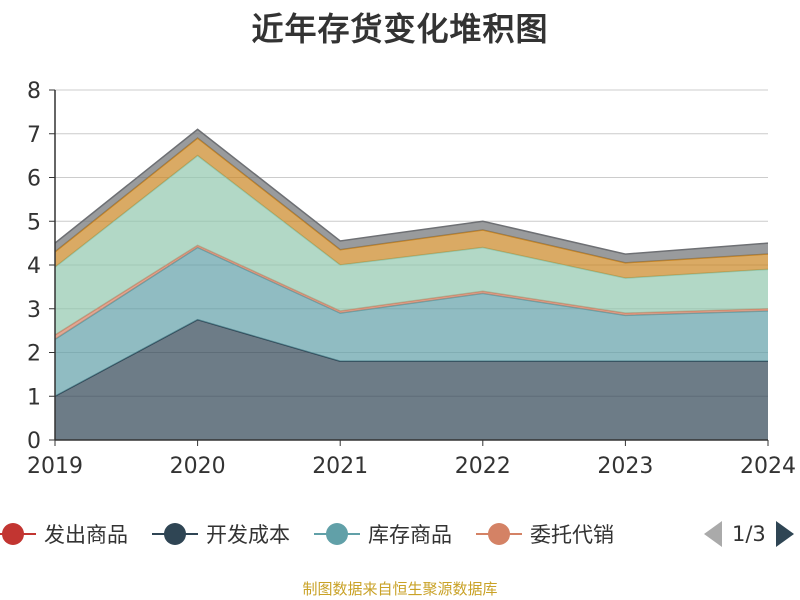 This screenshot has height=600, width=800. What do you see at coordinates (34, 354) in the screenshot?
I see `y-tick-label: 2` at bounding box center [34, 354].